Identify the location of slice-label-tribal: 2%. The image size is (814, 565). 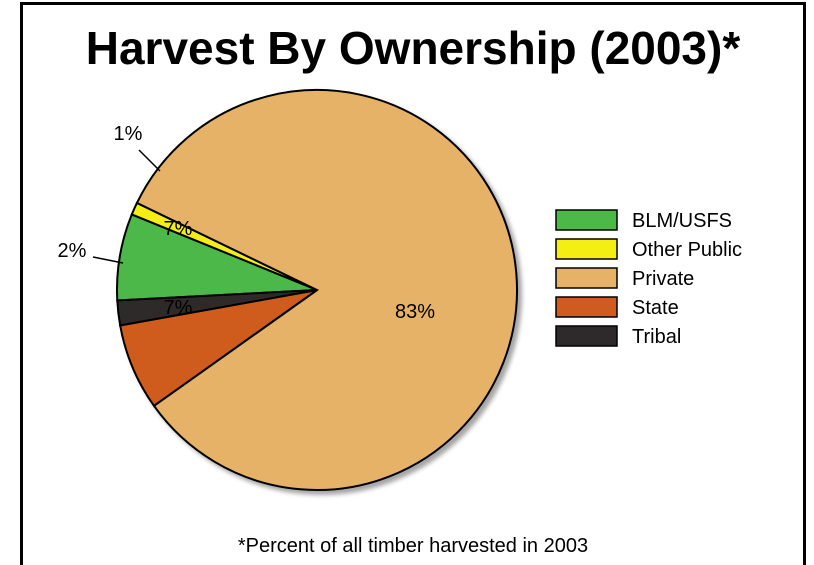
(72, 251).